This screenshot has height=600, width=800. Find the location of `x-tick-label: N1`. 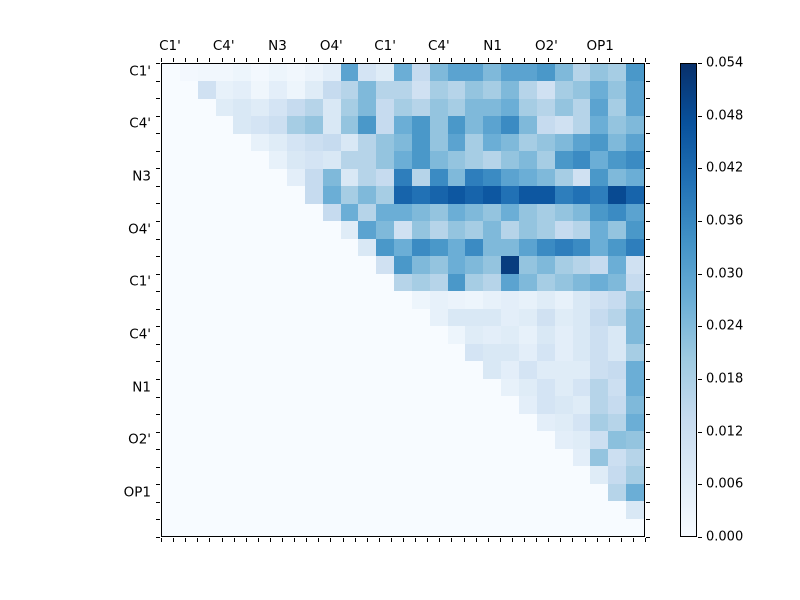

x-tick-label: N1 is located at coordinates (492, 46).